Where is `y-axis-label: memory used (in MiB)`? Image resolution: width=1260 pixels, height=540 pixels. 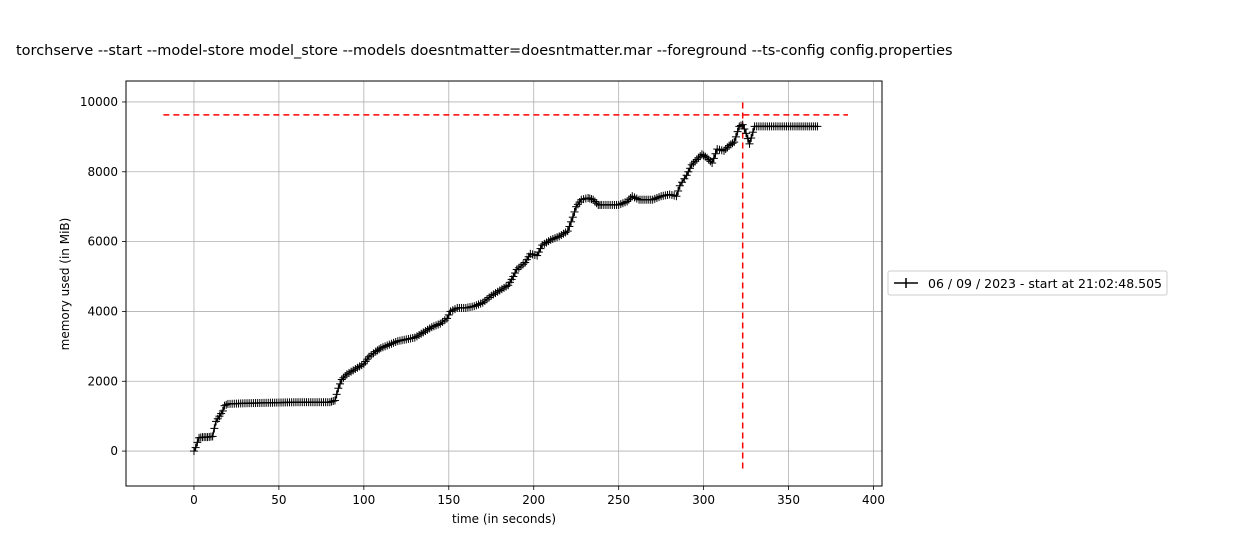
y-axis-label: memory used (in MiB) is located at coordinates (65, 284).